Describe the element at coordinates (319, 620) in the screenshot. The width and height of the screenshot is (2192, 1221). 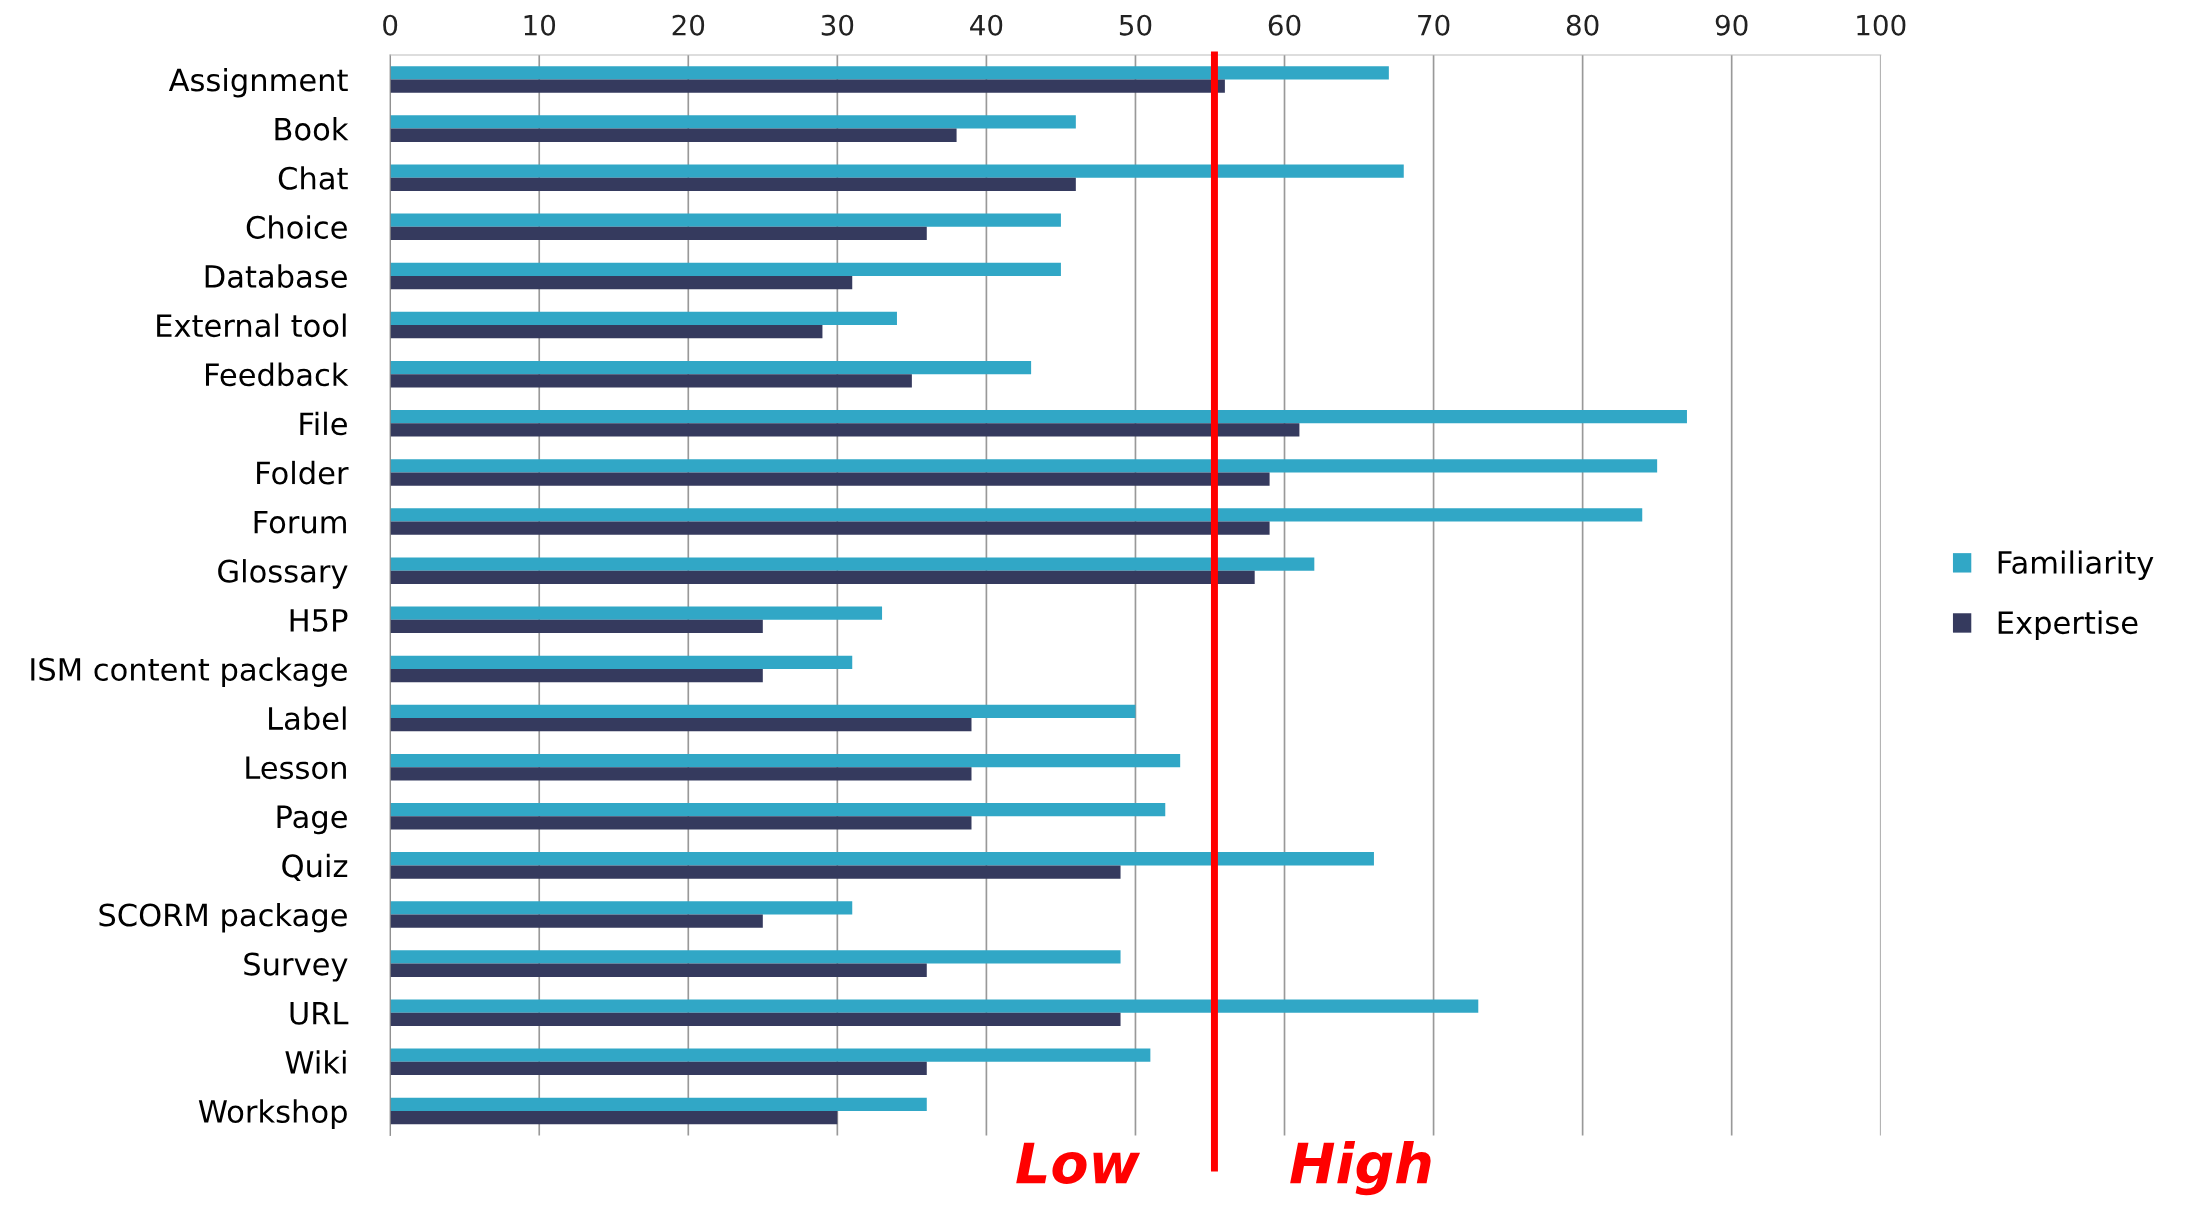
I see `y-tick-label: H5P` at that location.